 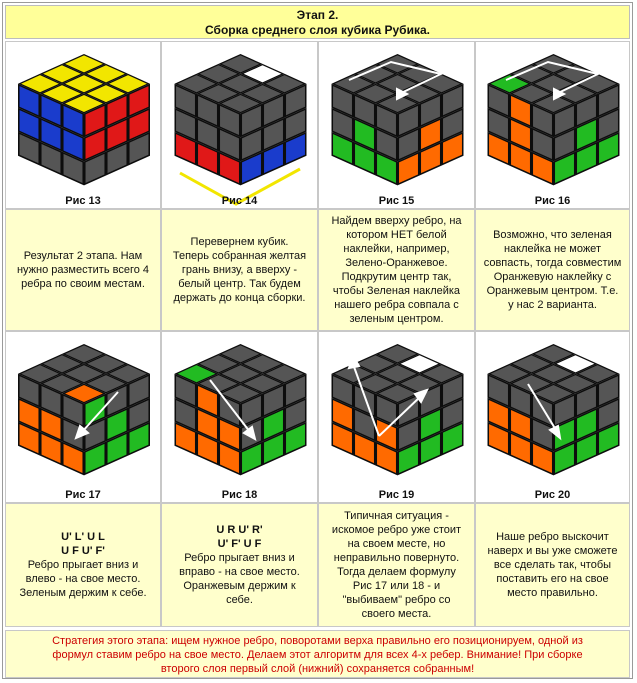 What do you see at coordinates (552, 551) in the screenshot?
I see `text-line: наверх и вы уже сможете` at bounding box center [552, 551].